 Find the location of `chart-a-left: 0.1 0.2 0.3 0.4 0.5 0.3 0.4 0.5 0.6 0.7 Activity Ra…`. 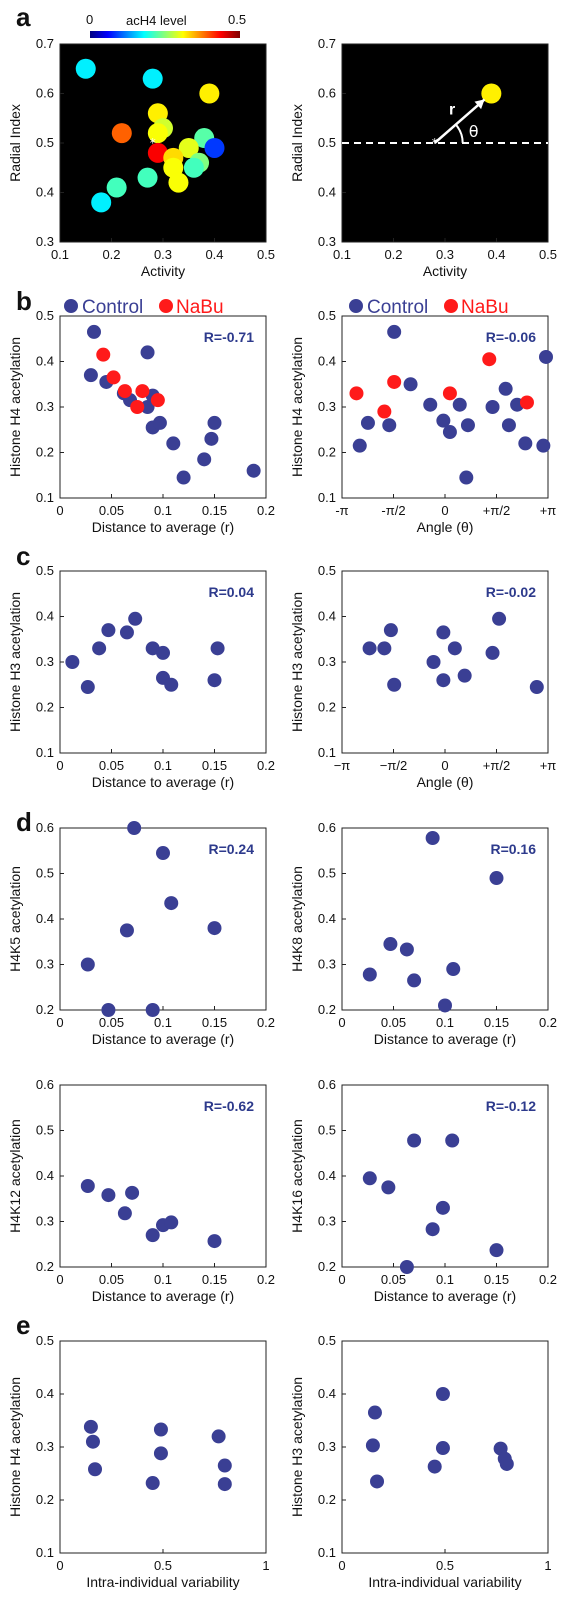

chart-a-left: 0.1 0.2 0.3 0.4 0.5 0.3 0.4 0.5 0.6 0.7 Activity Ra… is located at coordinates (141, 157).